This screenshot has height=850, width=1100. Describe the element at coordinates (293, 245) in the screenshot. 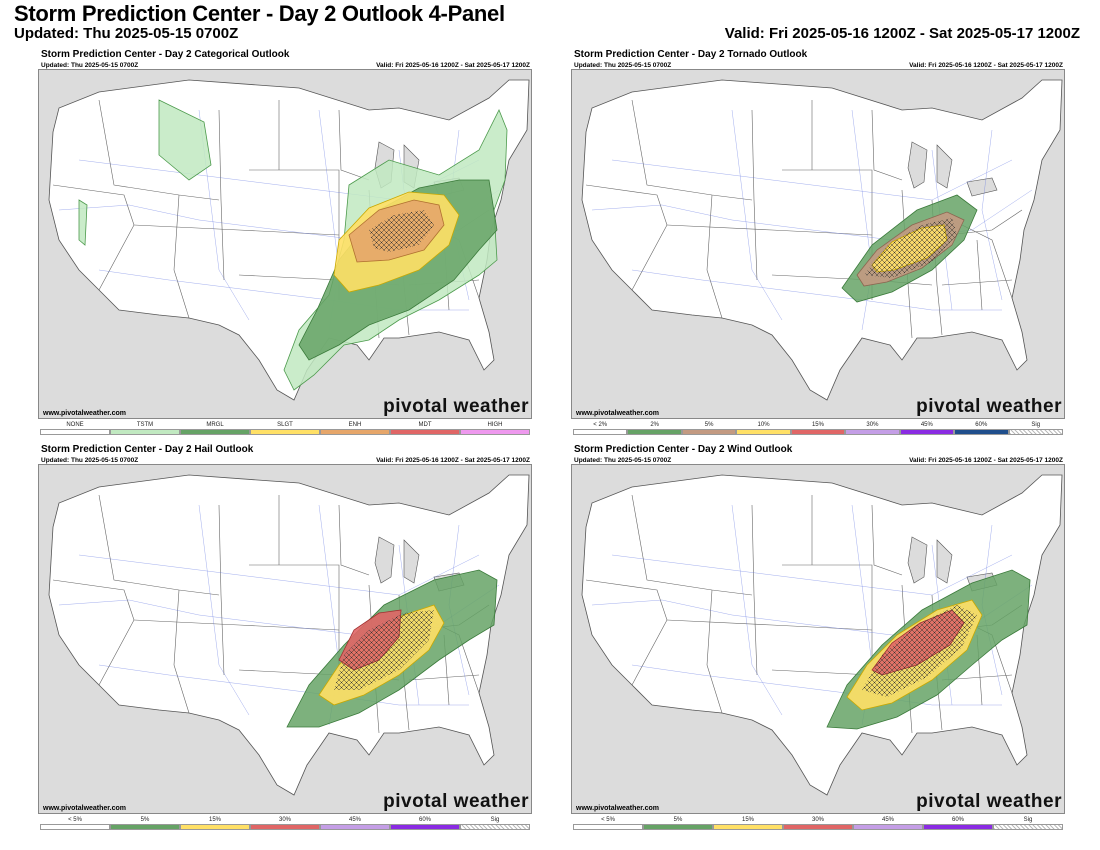

I see `risk-tstm` at that location.